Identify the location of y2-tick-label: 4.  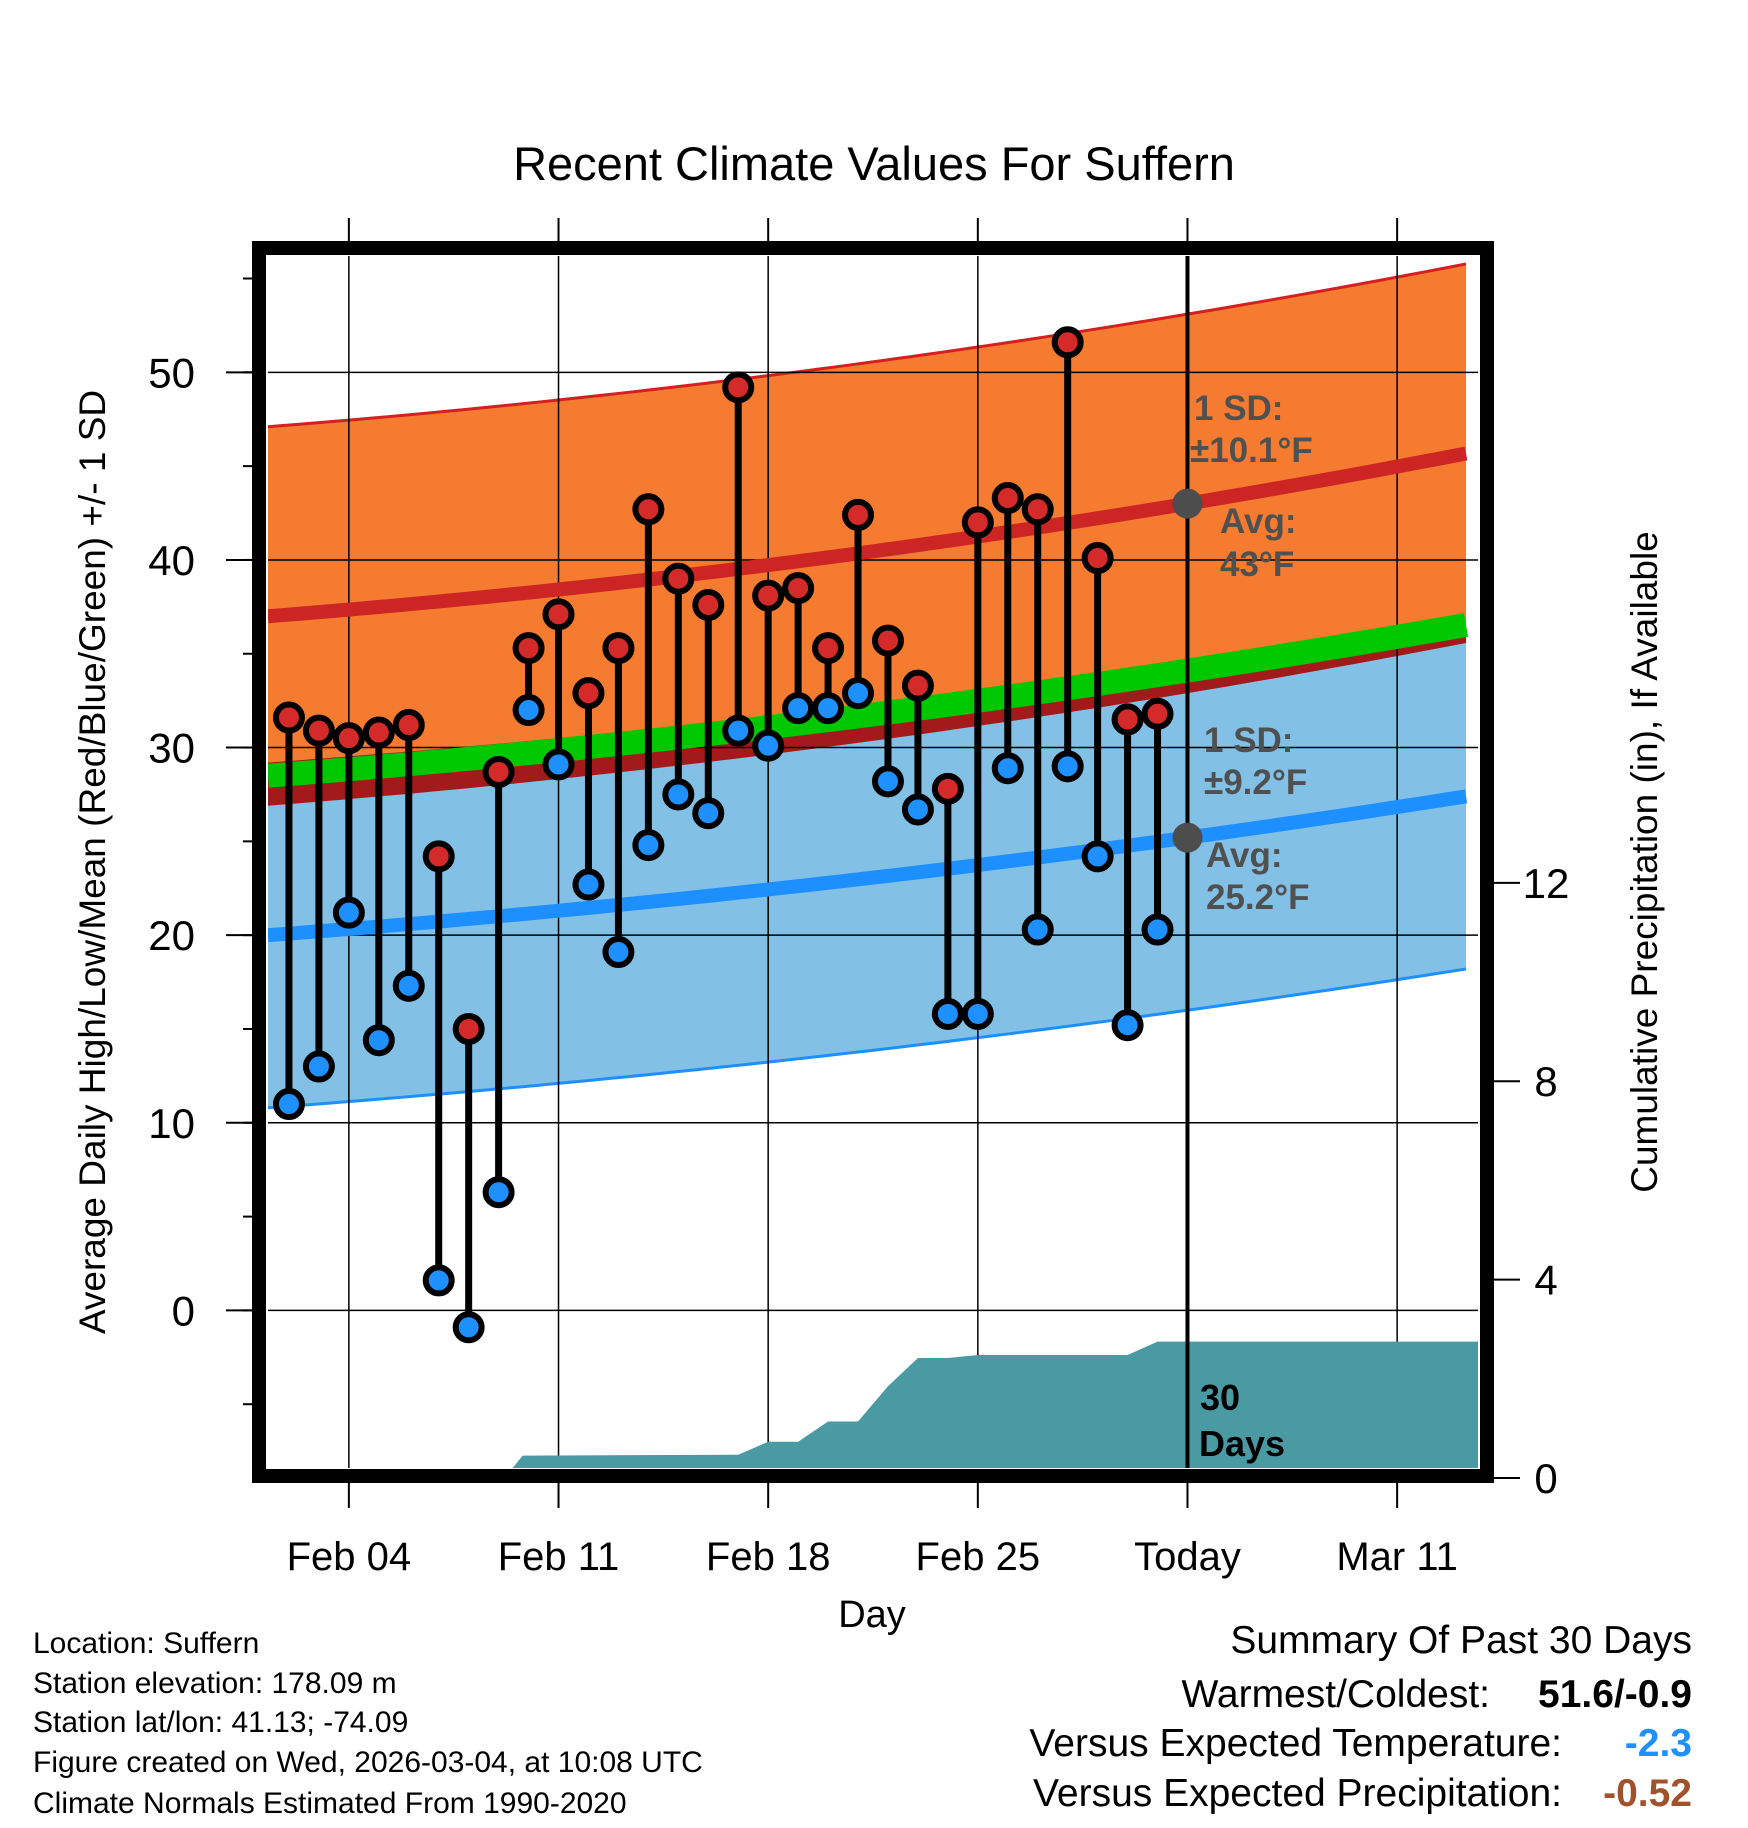
(1545, 1280).